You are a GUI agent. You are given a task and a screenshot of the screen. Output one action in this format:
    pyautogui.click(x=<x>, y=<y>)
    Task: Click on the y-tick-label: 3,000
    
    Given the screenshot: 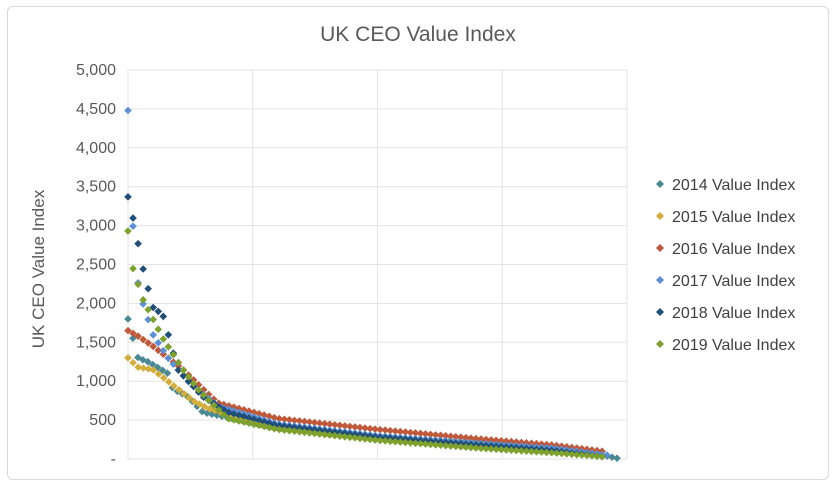 What is the action you would take?
    pyautogui.click(x=96, y=226)
    